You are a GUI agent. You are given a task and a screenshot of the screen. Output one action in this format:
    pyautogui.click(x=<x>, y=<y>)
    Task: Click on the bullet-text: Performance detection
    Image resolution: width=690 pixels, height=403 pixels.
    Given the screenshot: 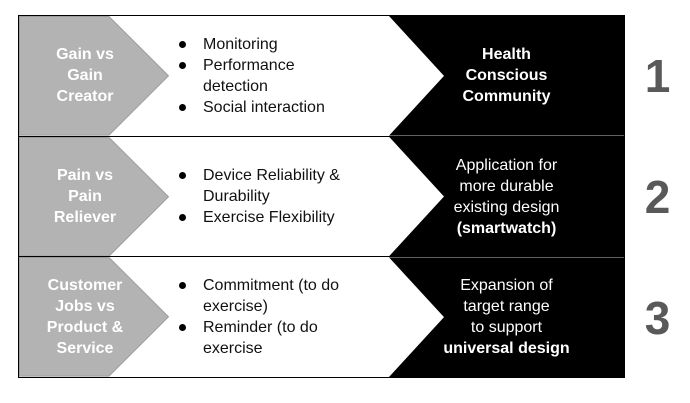 What is the action you would take?
    pyautogui.click(x=249, y=75)
    